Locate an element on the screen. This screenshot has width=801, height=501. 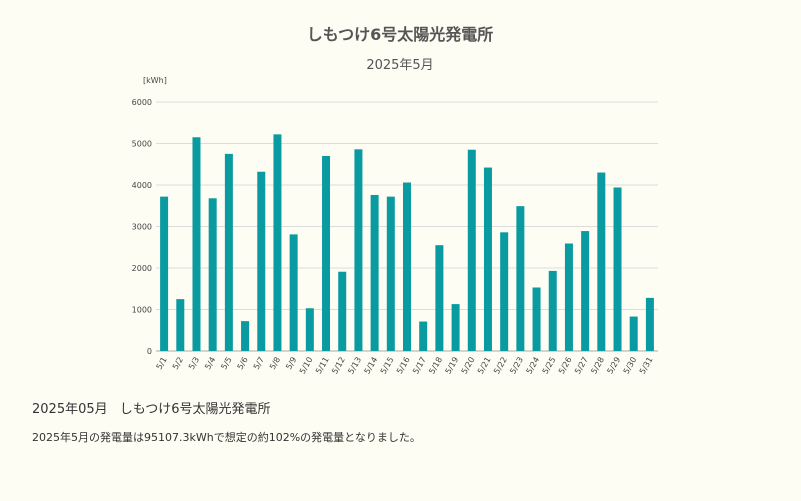
y-axis-ticks: 0 1000 2000 3000 4000 5000 6000 is located at coordinates (142, 227).